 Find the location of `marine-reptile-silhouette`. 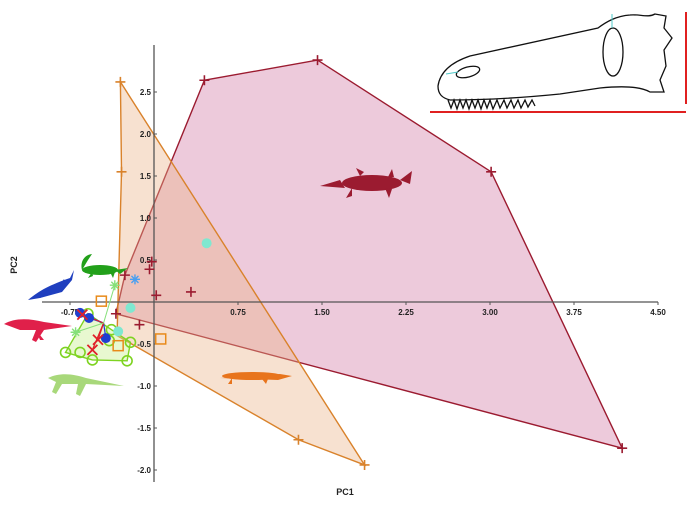

marine-reptile-silhouette is located at coordinates (51, 285).